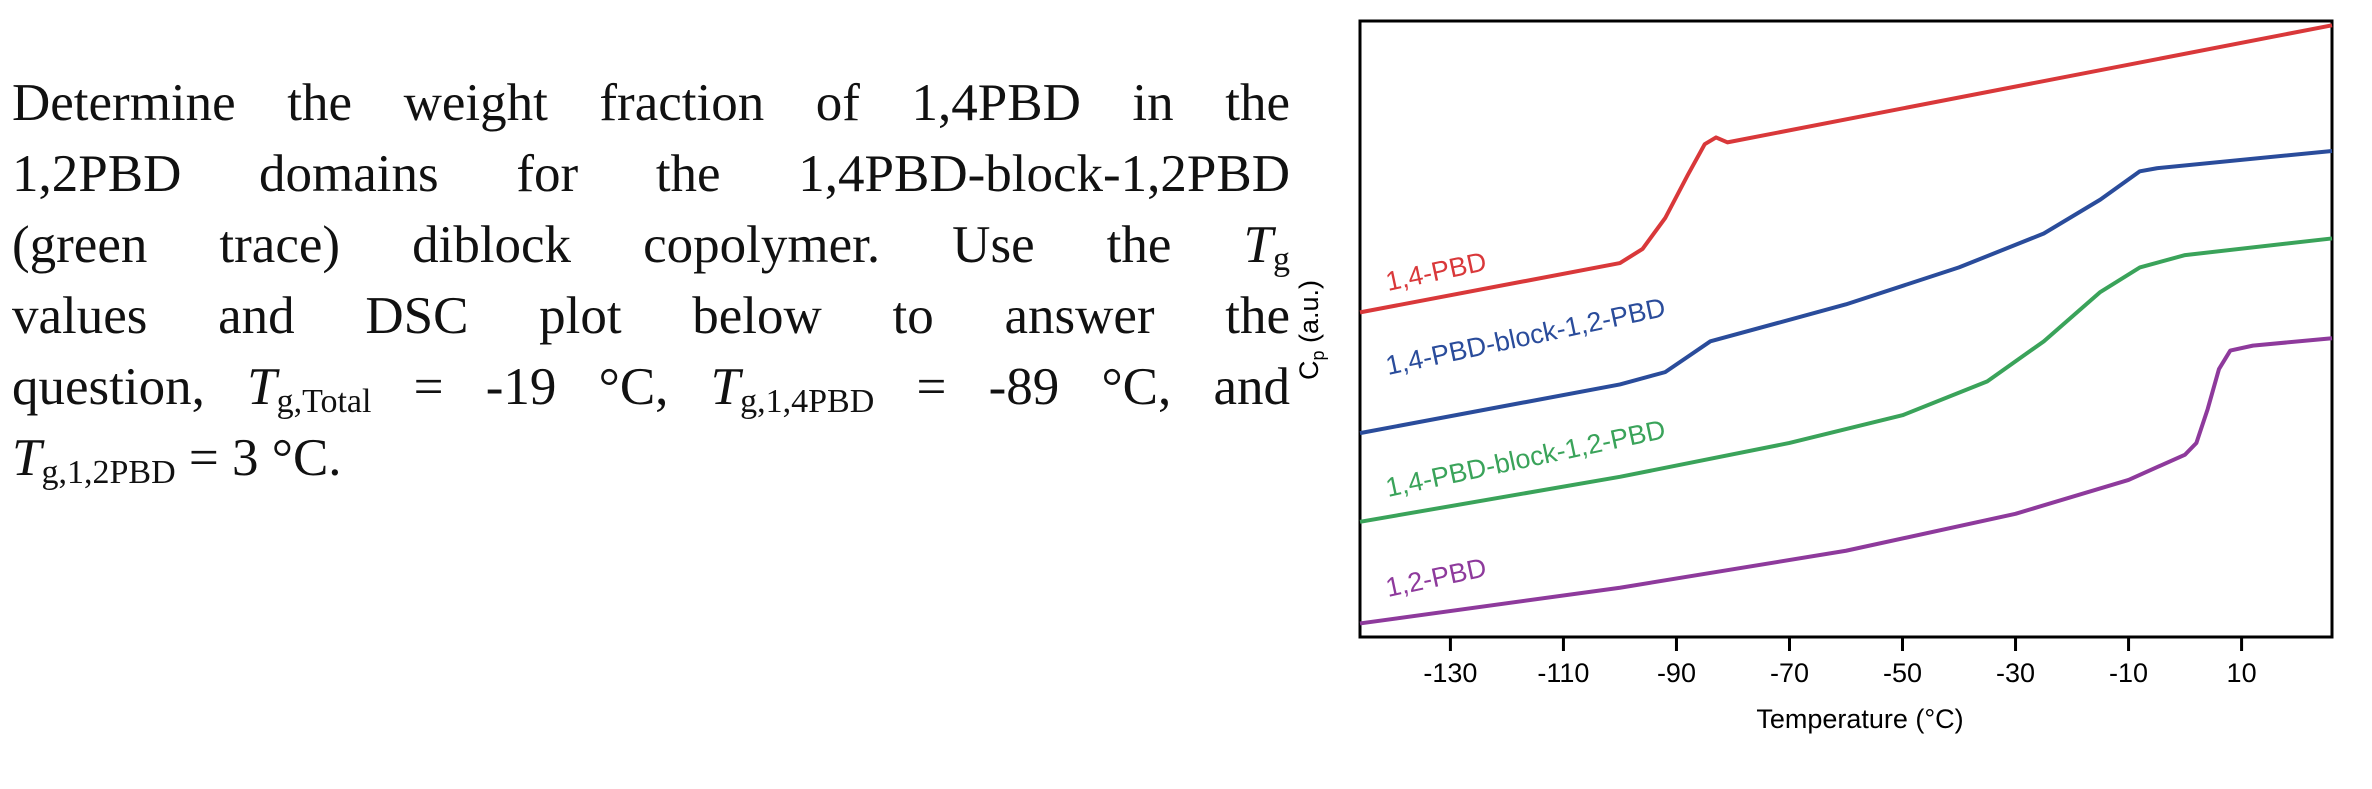 The image size is (2372, 789). Describe the element at coordinates (2015, 673) in the screenshot. I see `x-tick-label: -30` at that location.